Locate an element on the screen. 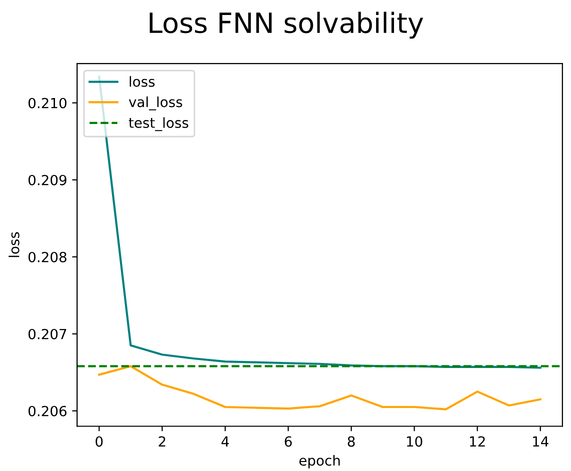  x-tick-label: 14 is located at coordinates (540, 441).